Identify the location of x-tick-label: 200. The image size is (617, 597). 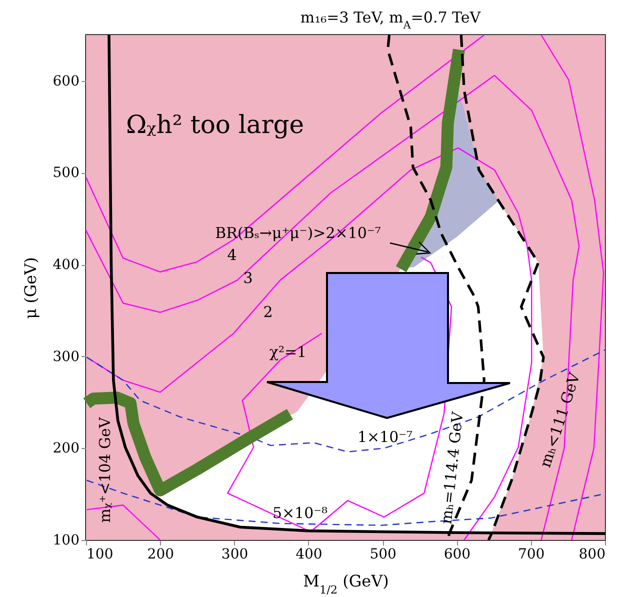
(160, 554).